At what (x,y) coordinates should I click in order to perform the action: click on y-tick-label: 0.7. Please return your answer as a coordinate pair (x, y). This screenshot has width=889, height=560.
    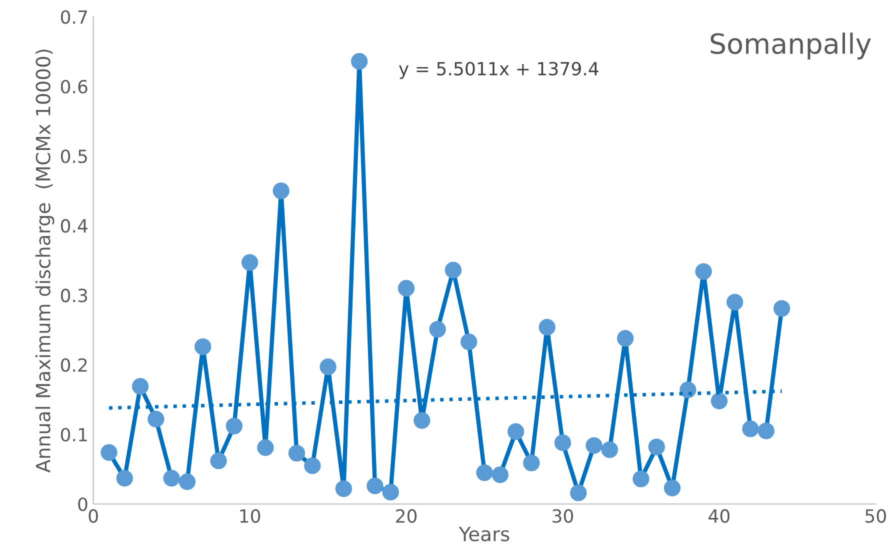
    Looking at the image, I should click on (73, 17).